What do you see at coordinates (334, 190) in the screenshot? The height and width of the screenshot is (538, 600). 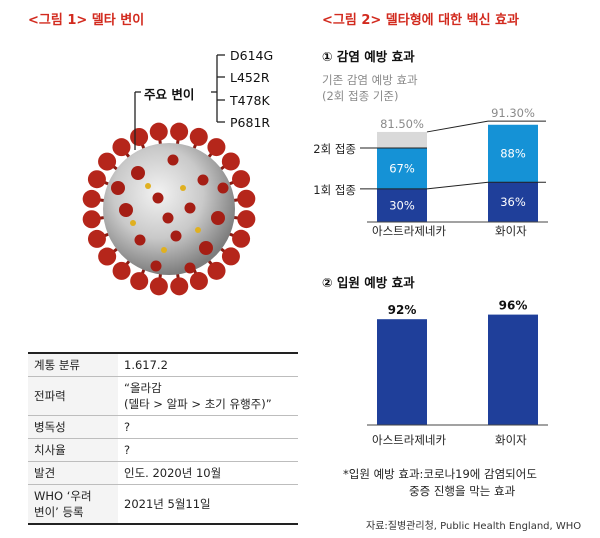 I see `row-label-one-dose: 1회 접종` at bounding box center [334, 190].